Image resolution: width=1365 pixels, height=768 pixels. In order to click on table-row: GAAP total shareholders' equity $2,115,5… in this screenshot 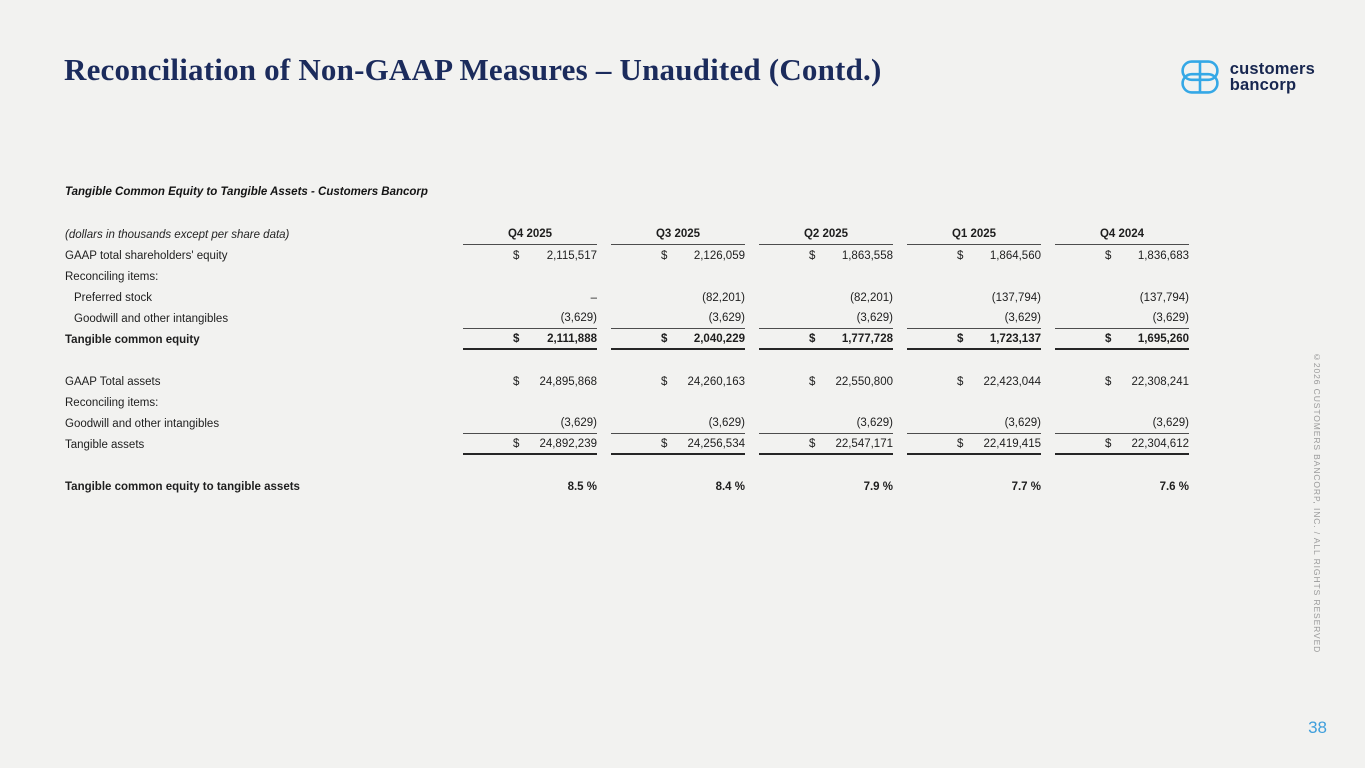, I will do `click(627, 255)`.